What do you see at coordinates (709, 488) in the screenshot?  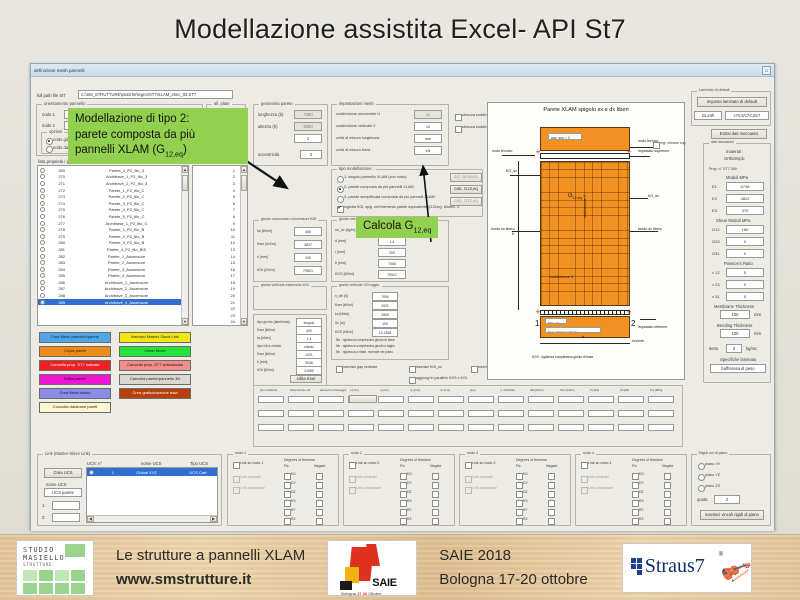 I see `rigidi-option: piano ZX` at bounding box center [709, 488].